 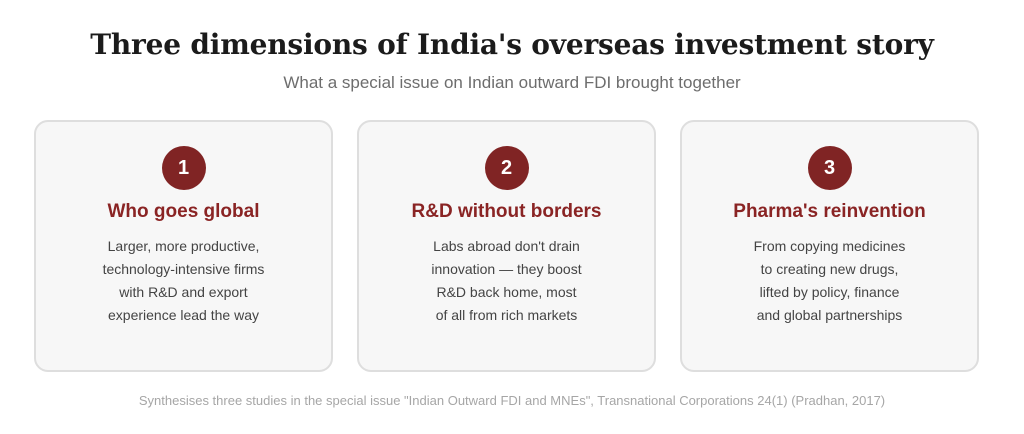 I want to click on card-description-line: From copying medicines, so click(x=829, y=246).